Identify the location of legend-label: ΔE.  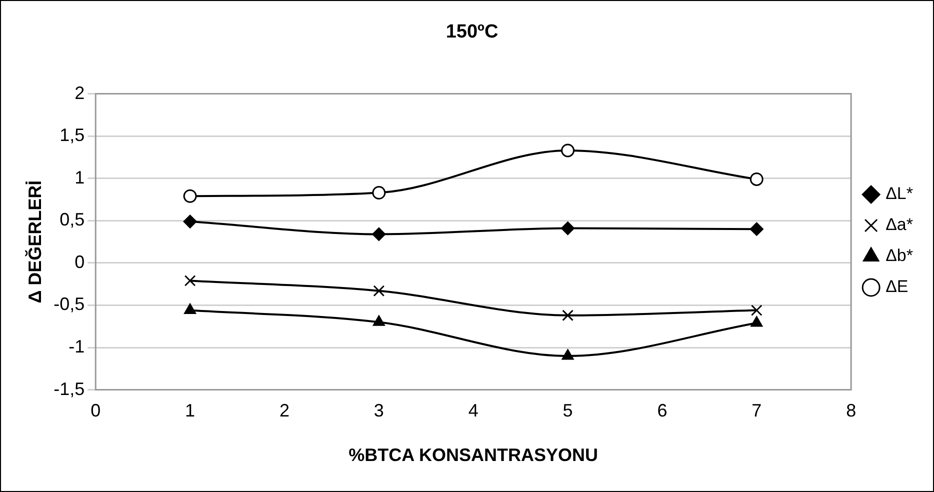
(897, 286).